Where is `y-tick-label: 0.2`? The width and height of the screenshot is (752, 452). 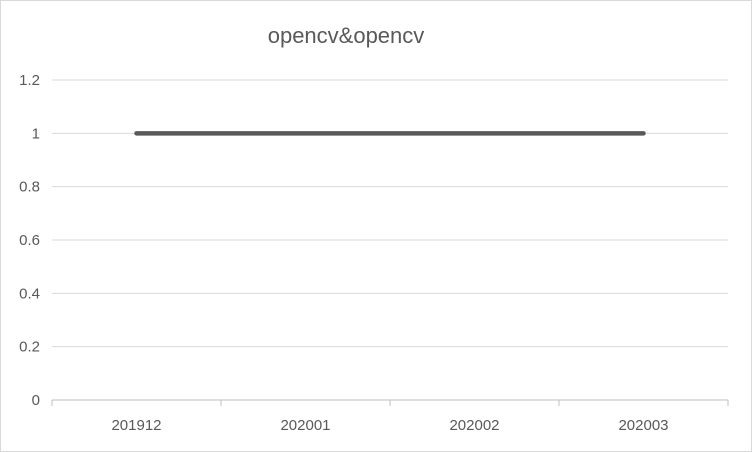 y-tick-label: 0.2 is located at coordinates (29, 347).